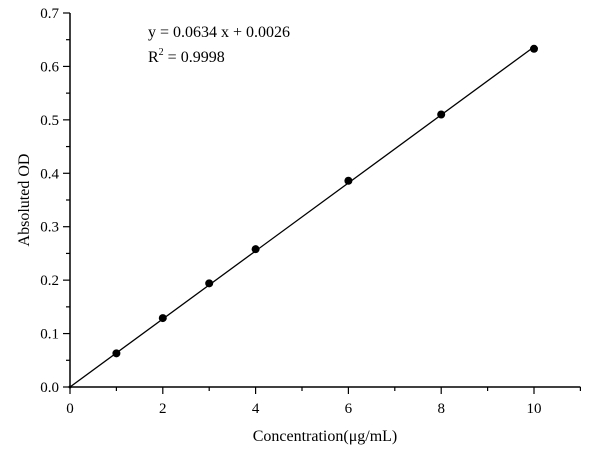  Describe the element at coordinates (349, 409) in the screenshot. I see `x-tick-label: 6` at that location.